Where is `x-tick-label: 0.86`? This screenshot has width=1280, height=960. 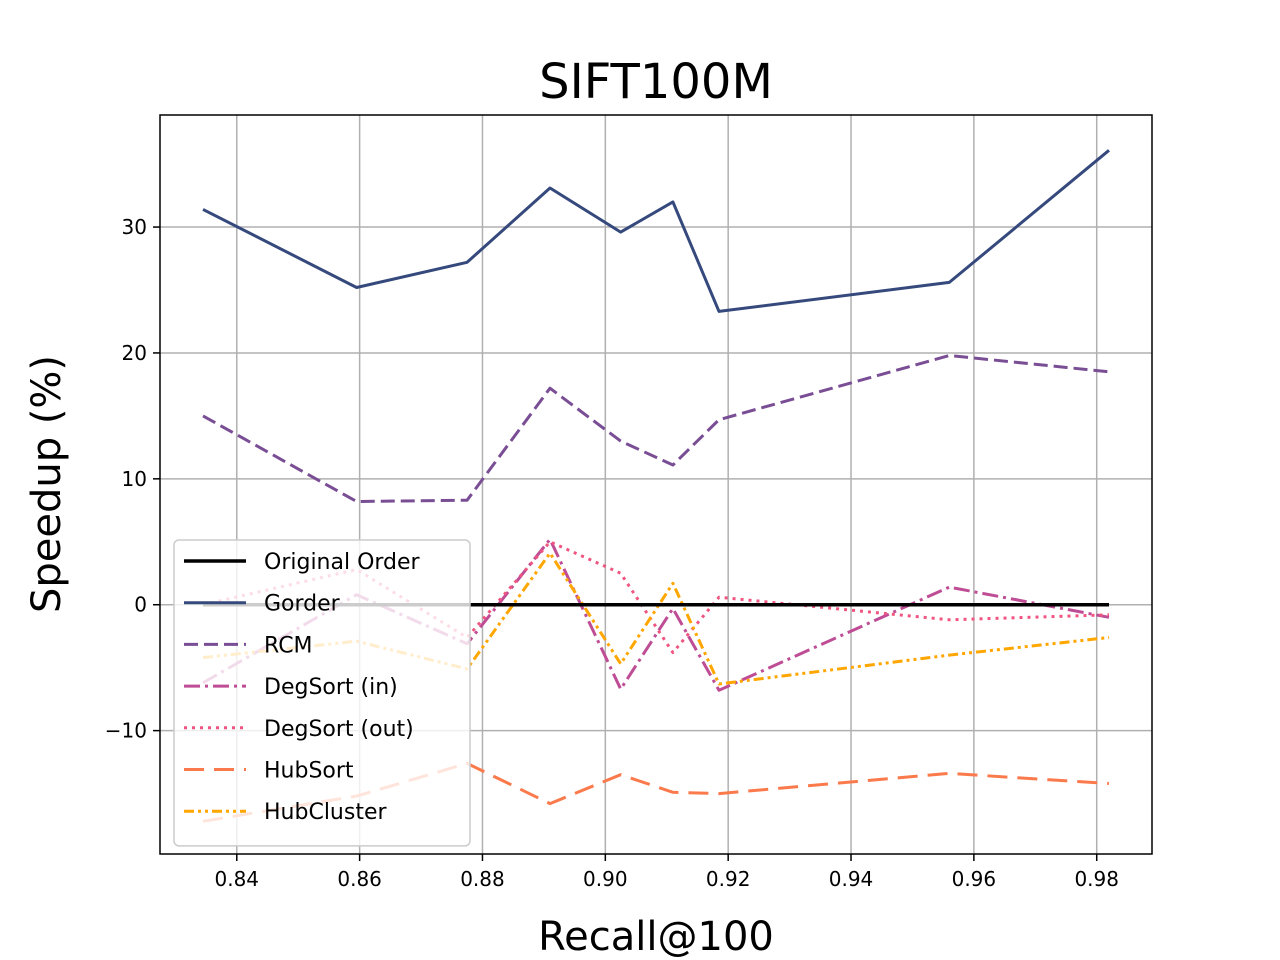
x-tick-label: 0.86 is located at coordinates (359, 879).